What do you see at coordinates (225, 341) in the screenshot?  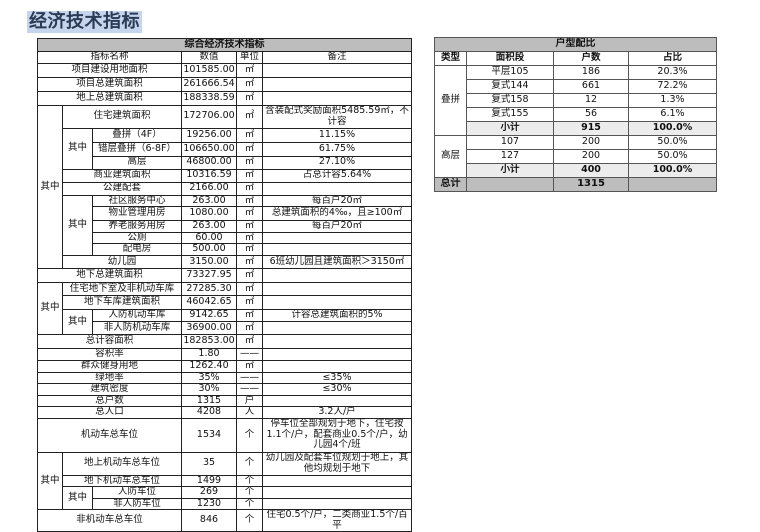 I see `table-row: 总计容面积 182853.00 ㎡` at bounding box center [225, 341].